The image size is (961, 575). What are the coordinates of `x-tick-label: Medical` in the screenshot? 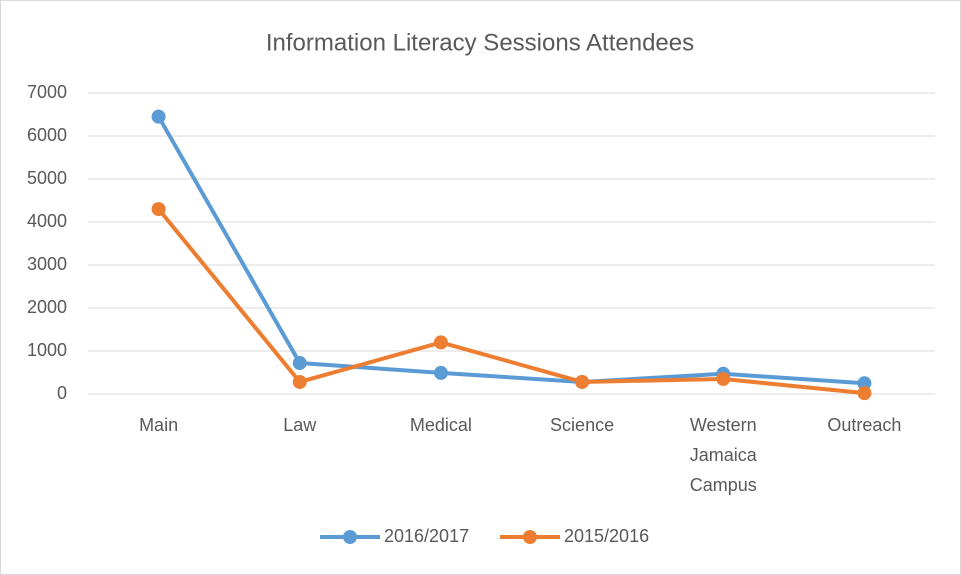 It's located at (441, 425).